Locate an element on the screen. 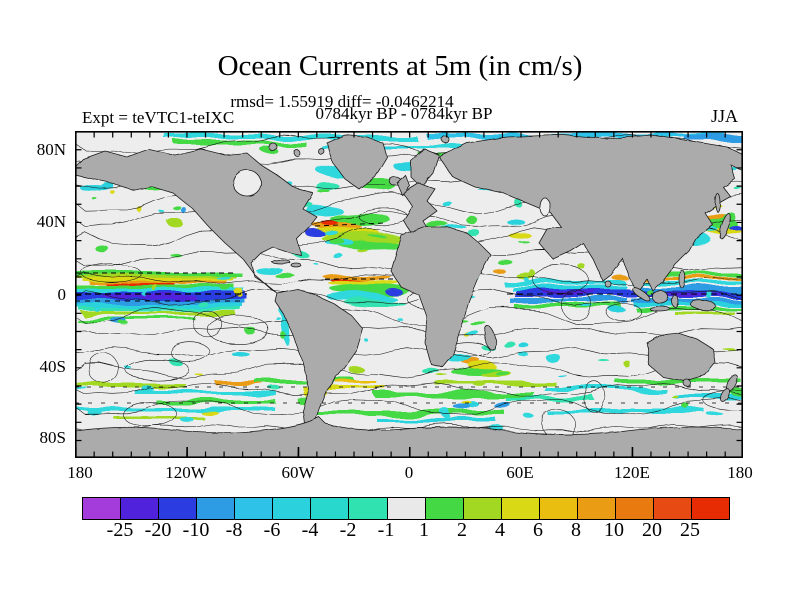 The height and width of the screenshot is (600, 800). lon-tick-label: 60W is located at coordinates (298, 472).